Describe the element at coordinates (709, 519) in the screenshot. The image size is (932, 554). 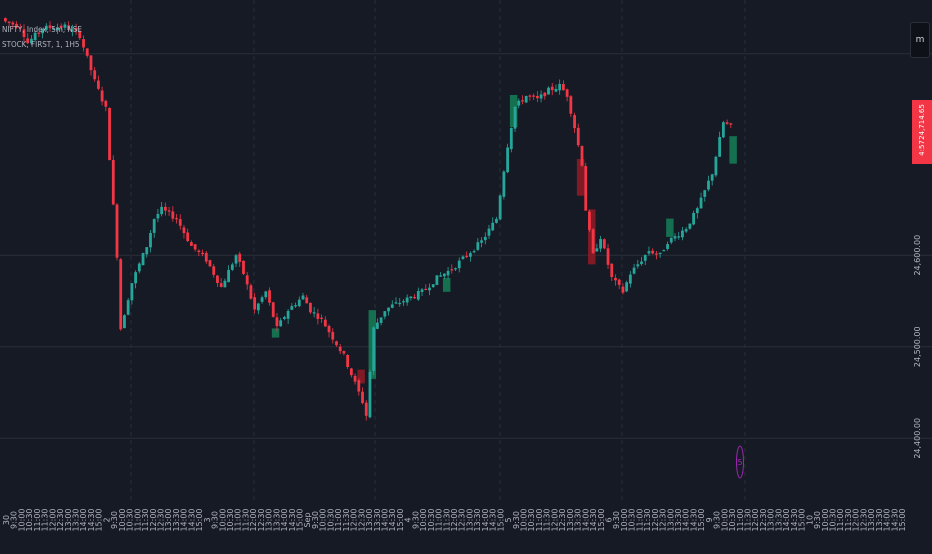
I see `x-tick-label: 9` at that location.